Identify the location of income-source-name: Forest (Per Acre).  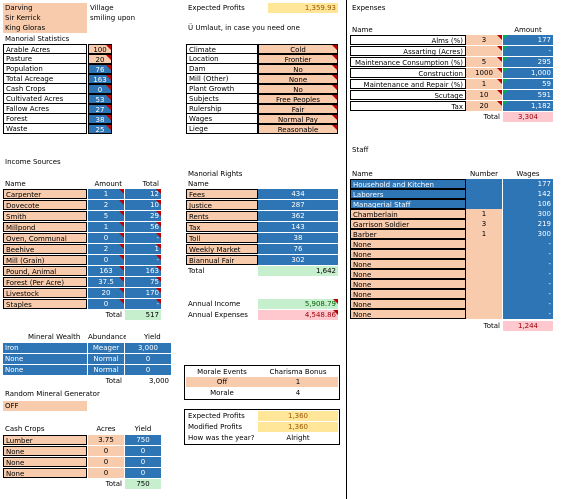
(45, 282).